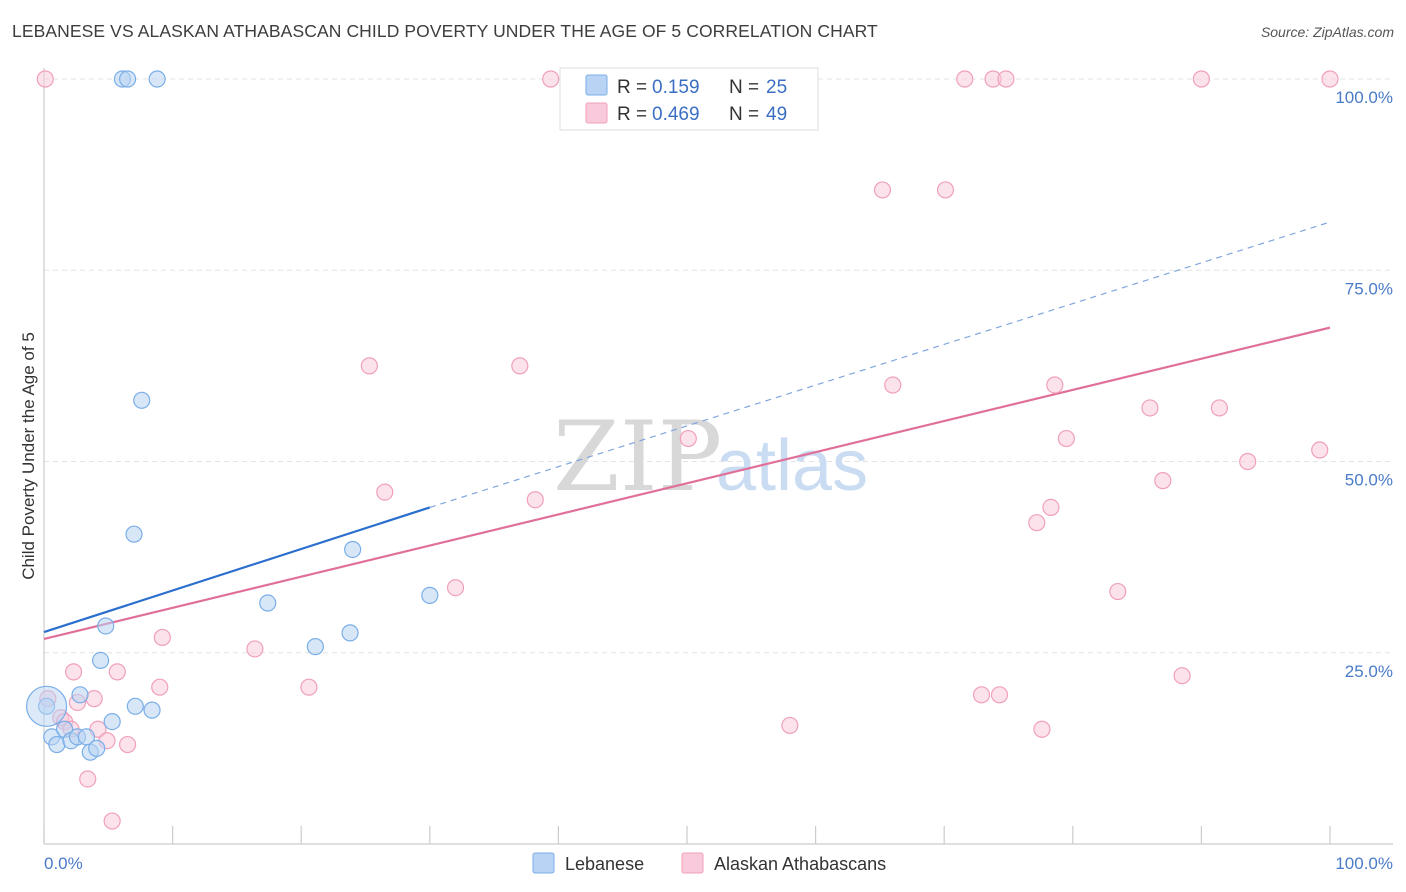 The height and width of the screenshot is (892, 1406). I want to click on legend-n-label-2: N =, so click(744, 114).